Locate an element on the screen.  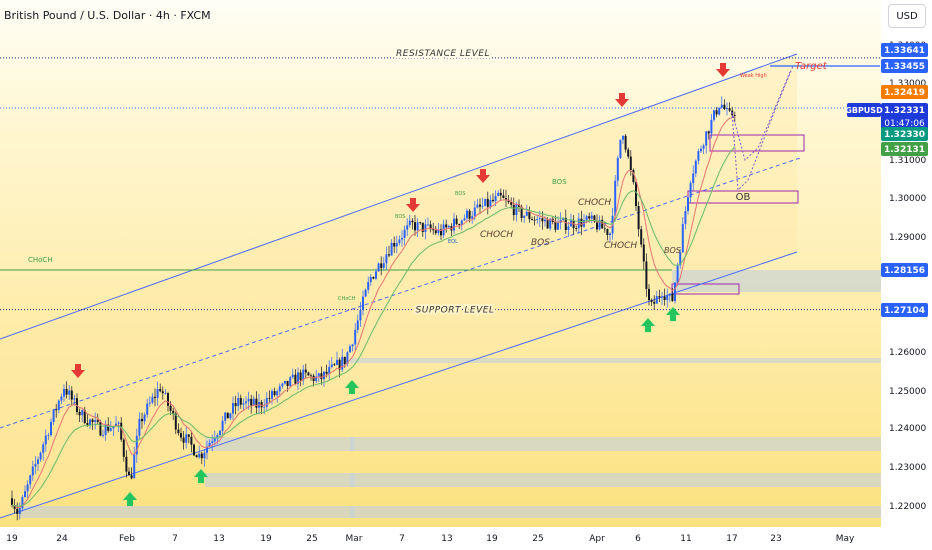
x-axis-tick-label: 17 is located at coordinates (731, 539).